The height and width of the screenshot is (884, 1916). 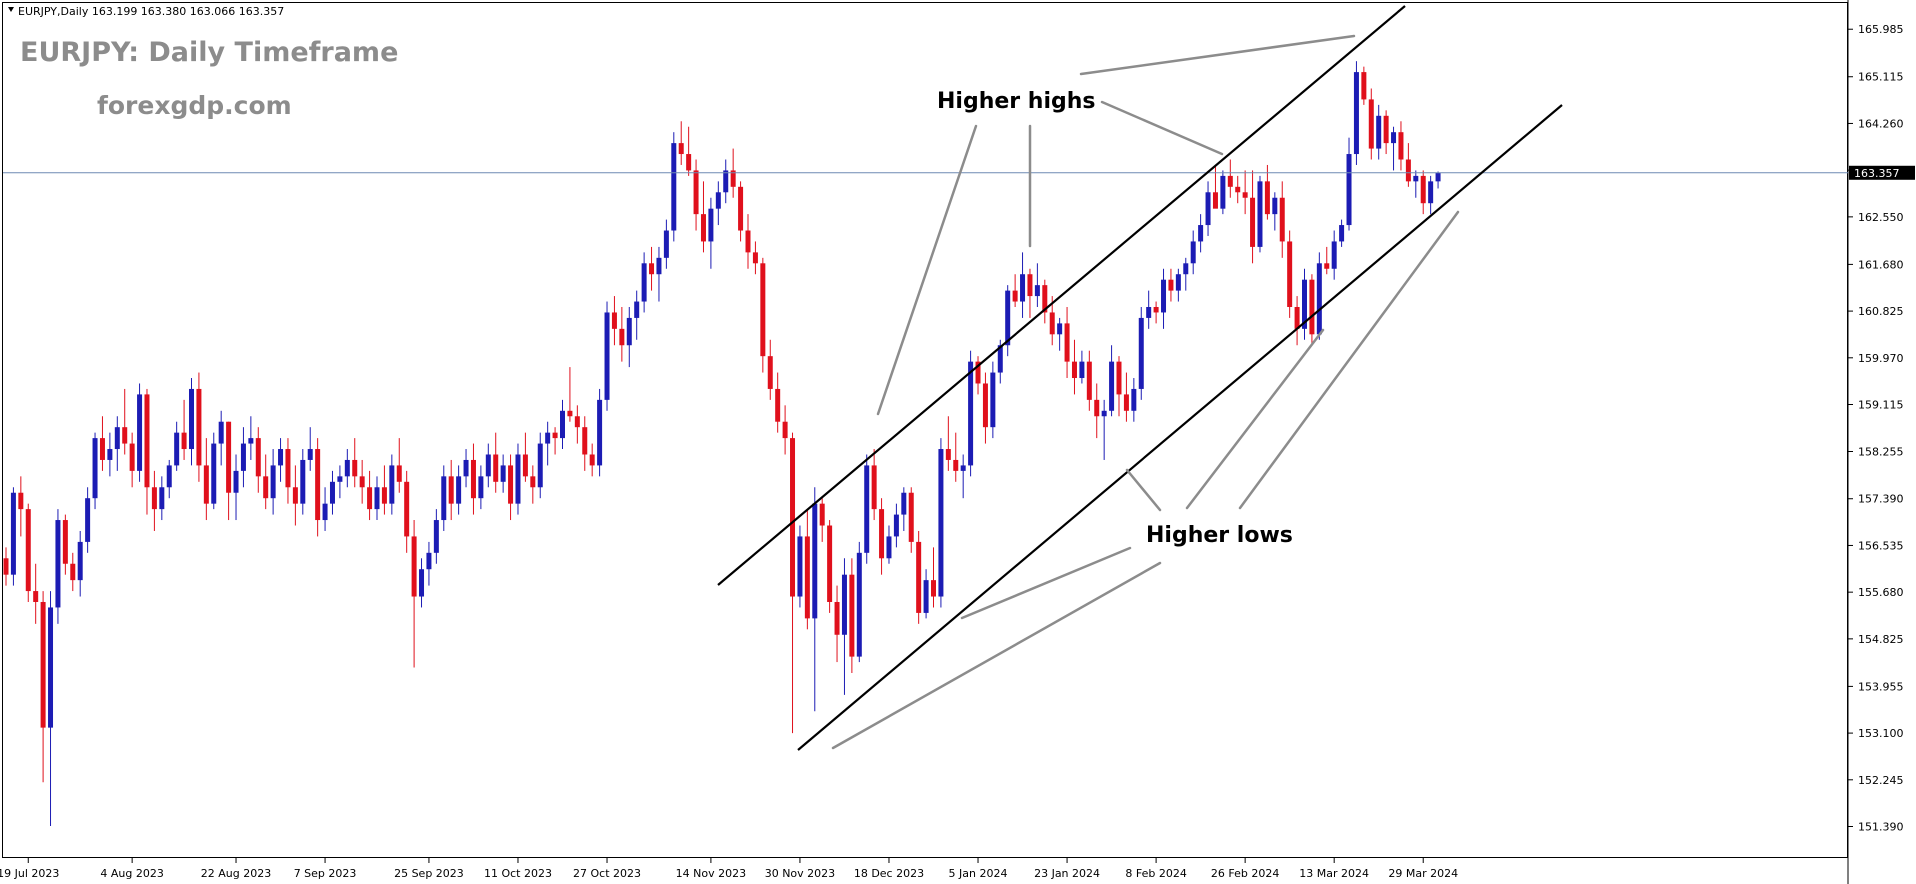 What do you see at coordinates (1881, 639) in the screenshot?
I see `price-tick-label: 154.825` at bounding box center [1881, 639].